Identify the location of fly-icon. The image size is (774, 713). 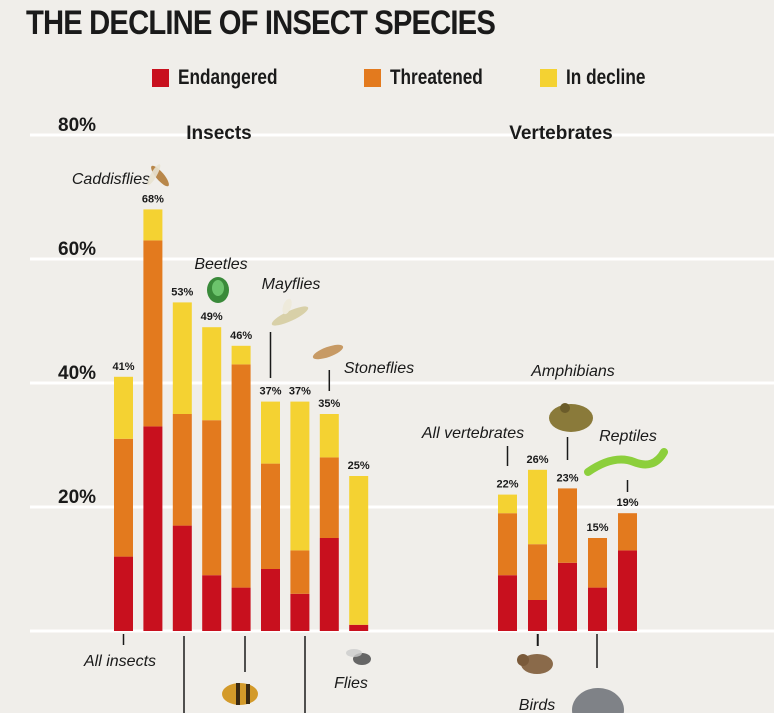
(358, 657).